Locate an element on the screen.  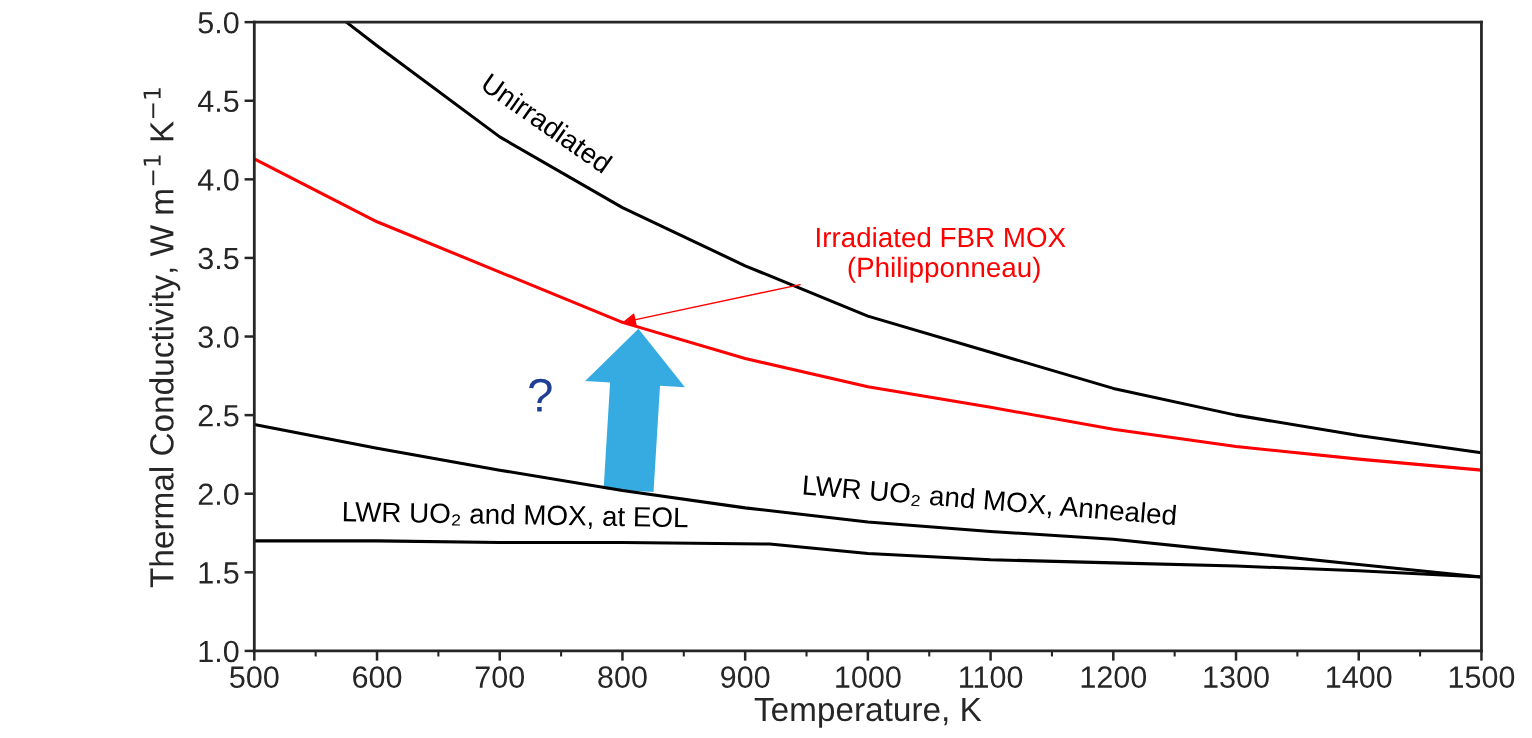
x-tick-label: 700 is located at coordinates (500, 677).